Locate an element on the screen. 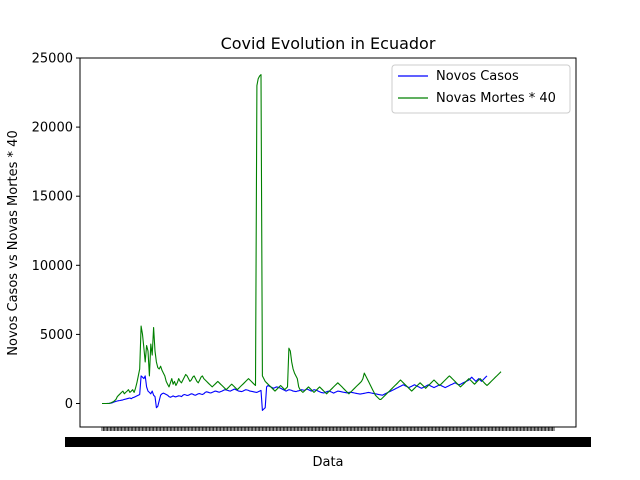 Image resolution: width=640 pixels, height=480 pixels. y-tick-label: 25000 is located at coordinates (52, 59).